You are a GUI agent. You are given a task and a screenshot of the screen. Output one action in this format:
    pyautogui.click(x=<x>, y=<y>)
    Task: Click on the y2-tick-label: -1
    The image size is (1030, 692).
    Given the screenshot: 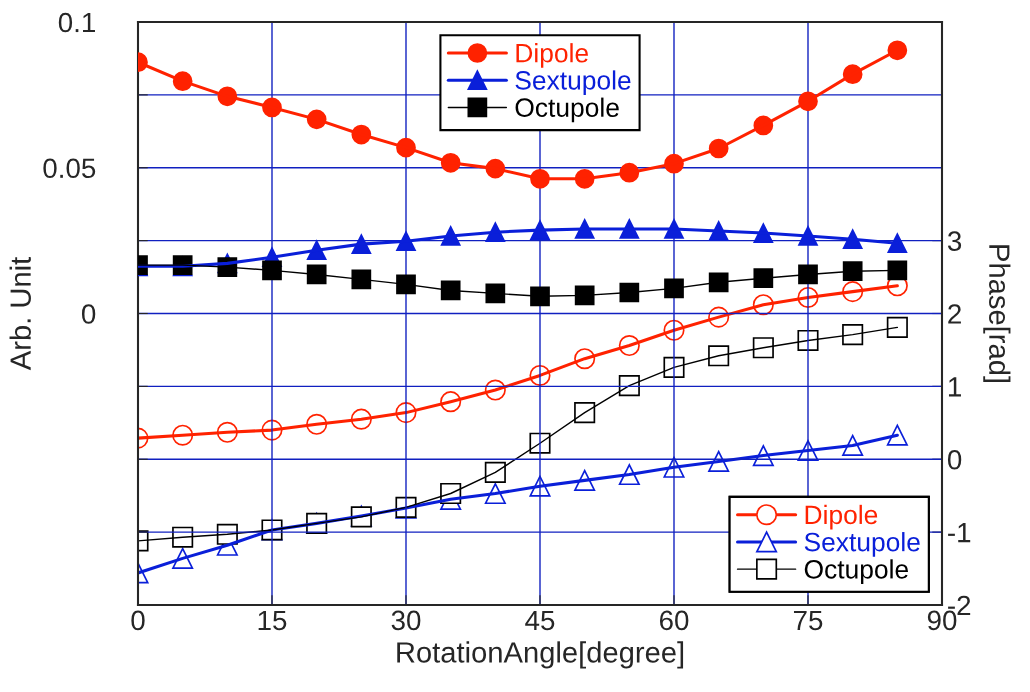 What is the action you would take?
    pyautogui.click(x=959, y=533)
    